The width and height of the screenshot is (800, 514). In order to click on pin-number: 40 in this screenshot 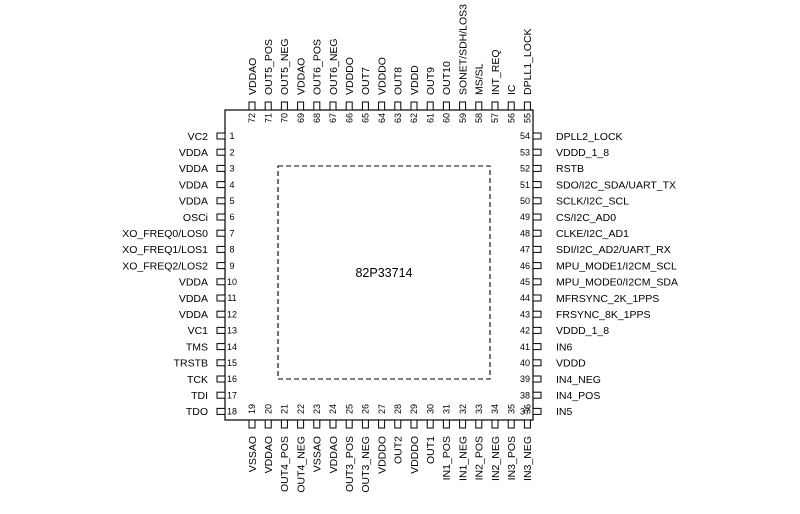, I will do `click(525, 363)`.